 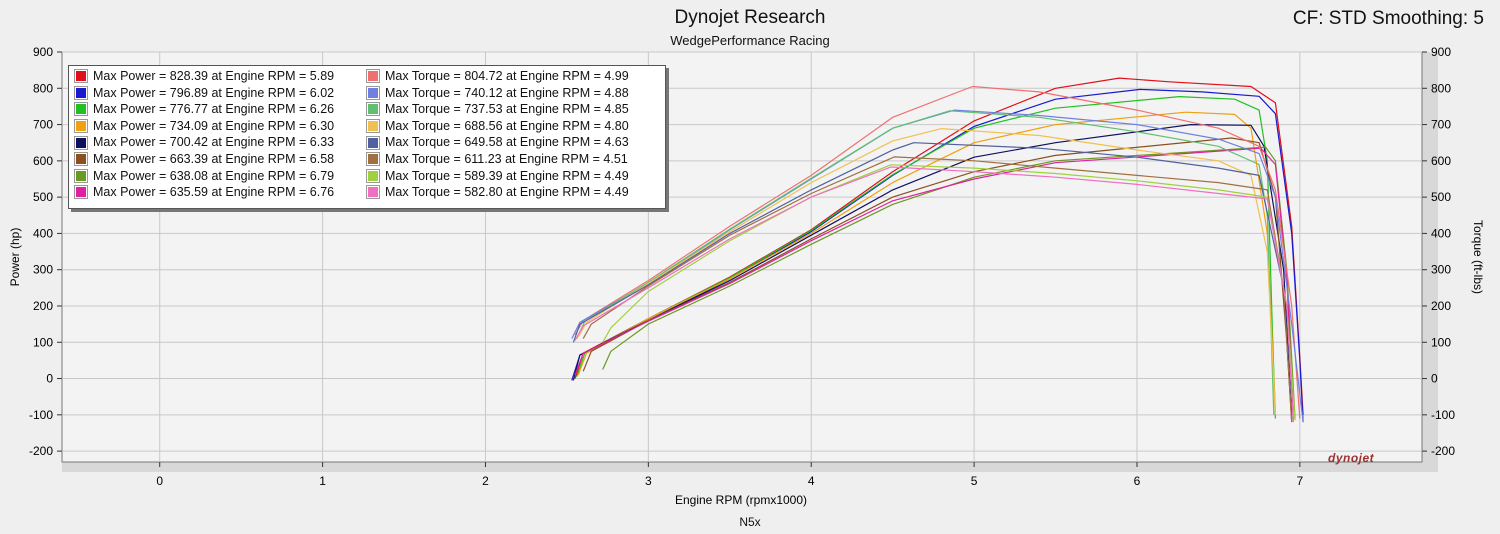 I want to click on legend-torque-entry: Max Torque = 804.72 at Engine RPM = 4.99, so click(x=497, y=76).